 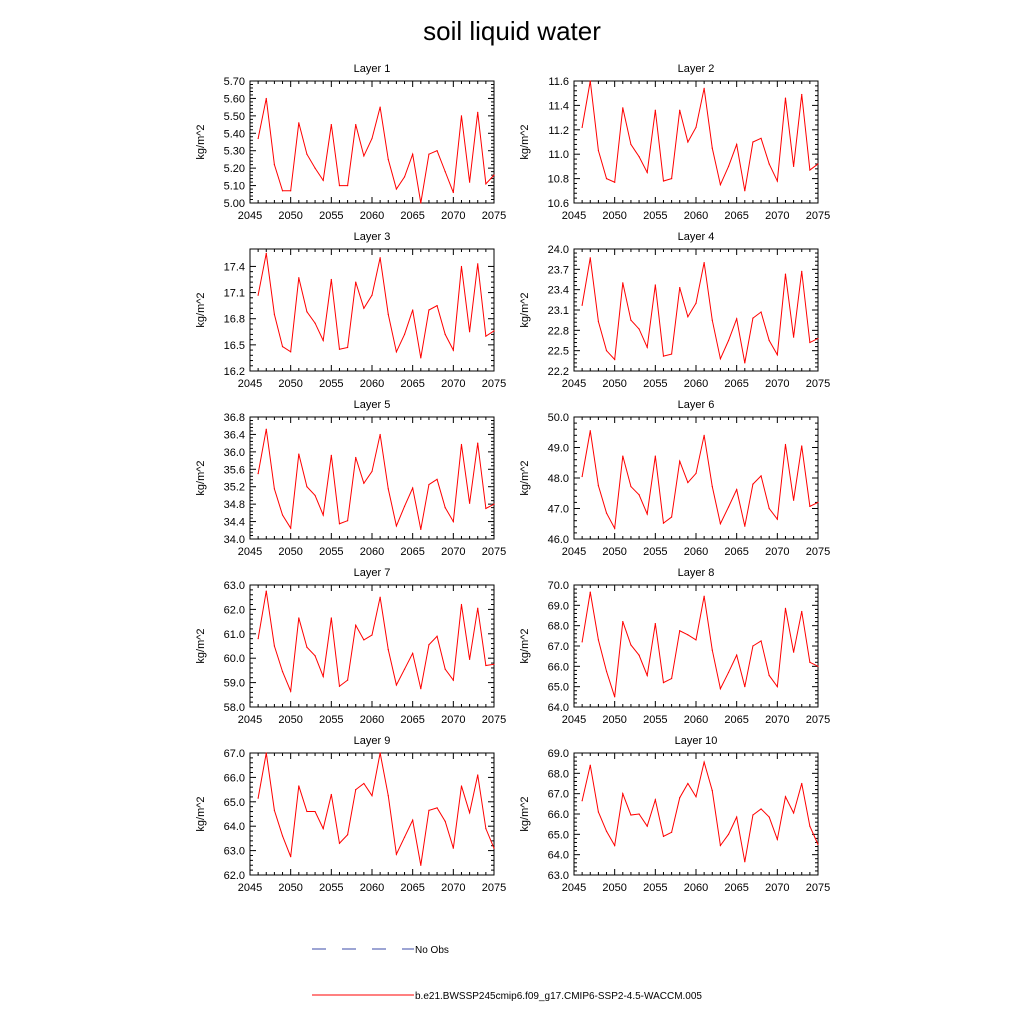 I want to click on y-tick-label: 5.60, so click(x=234, y=99).